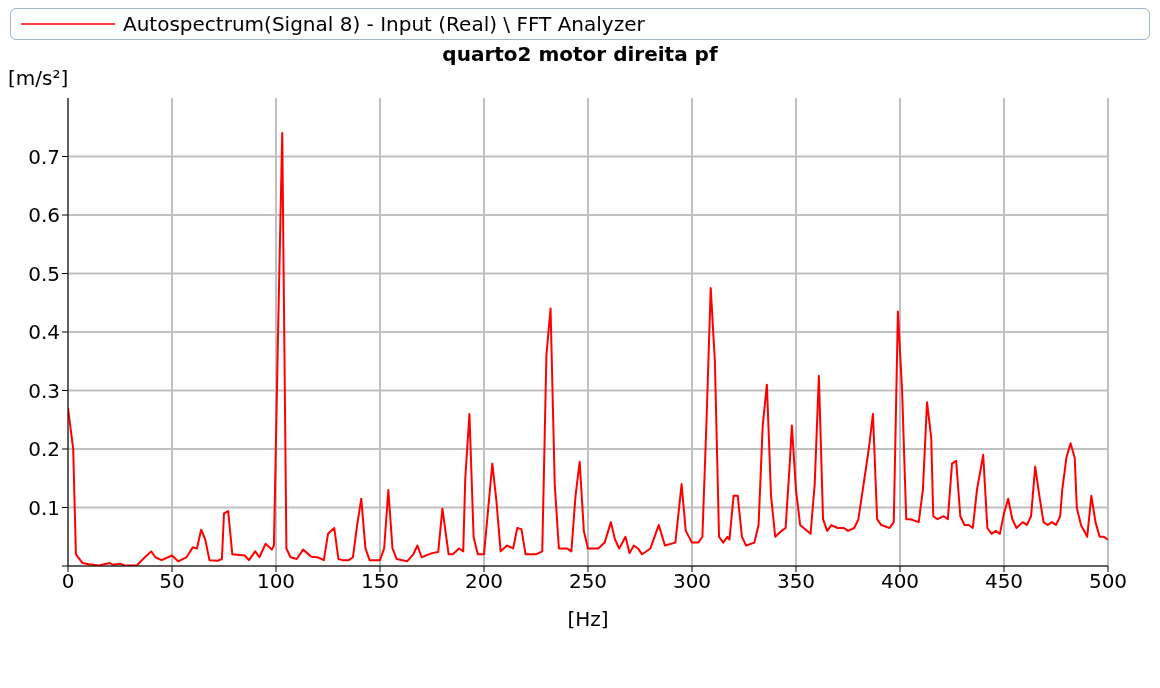 The image size is (1160, 688). Describe the element at coordinates (588, 581) in the screenshot. I see `x-tick-label: 250` at that location.